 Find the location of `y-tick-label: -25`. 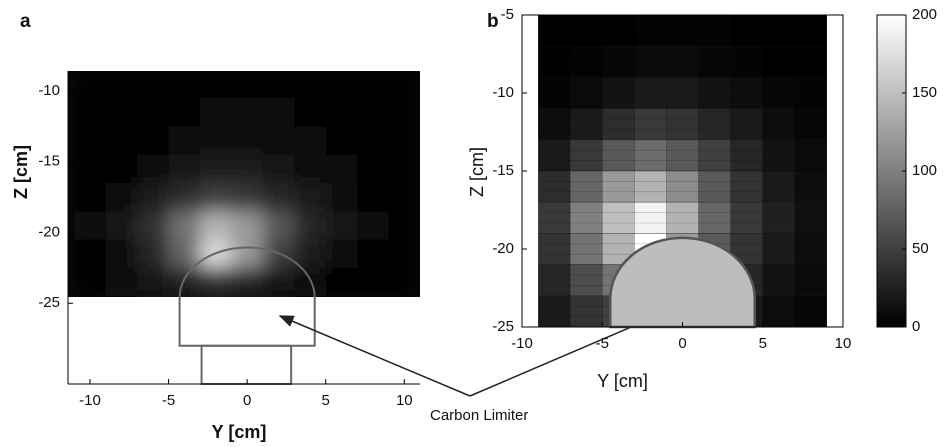

y-tick-label: -25 is located at coordinates (49, 302).